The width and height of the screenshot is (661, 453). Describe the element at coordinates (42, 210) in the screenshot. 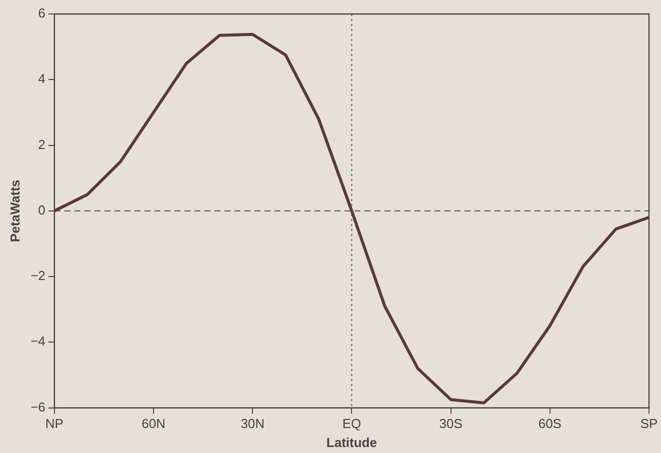

I see `y-tick-label: 0` at that location.